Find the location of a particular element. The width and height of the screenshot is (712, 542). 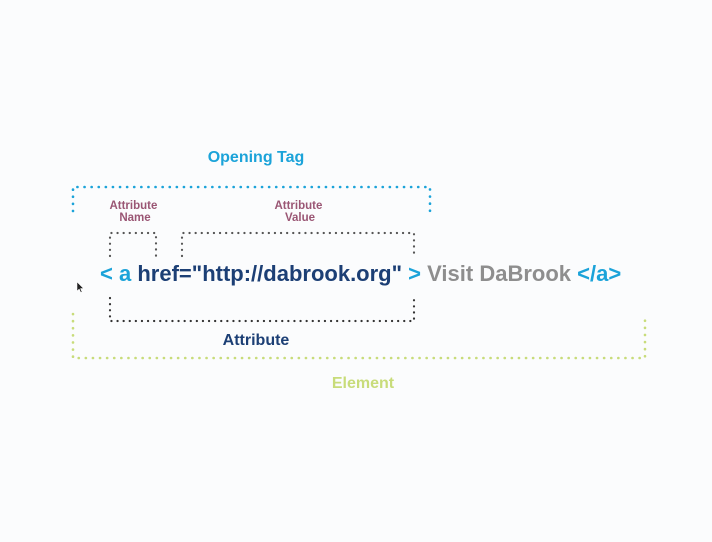

attribute-bracket is located at coordinates (262, 309).